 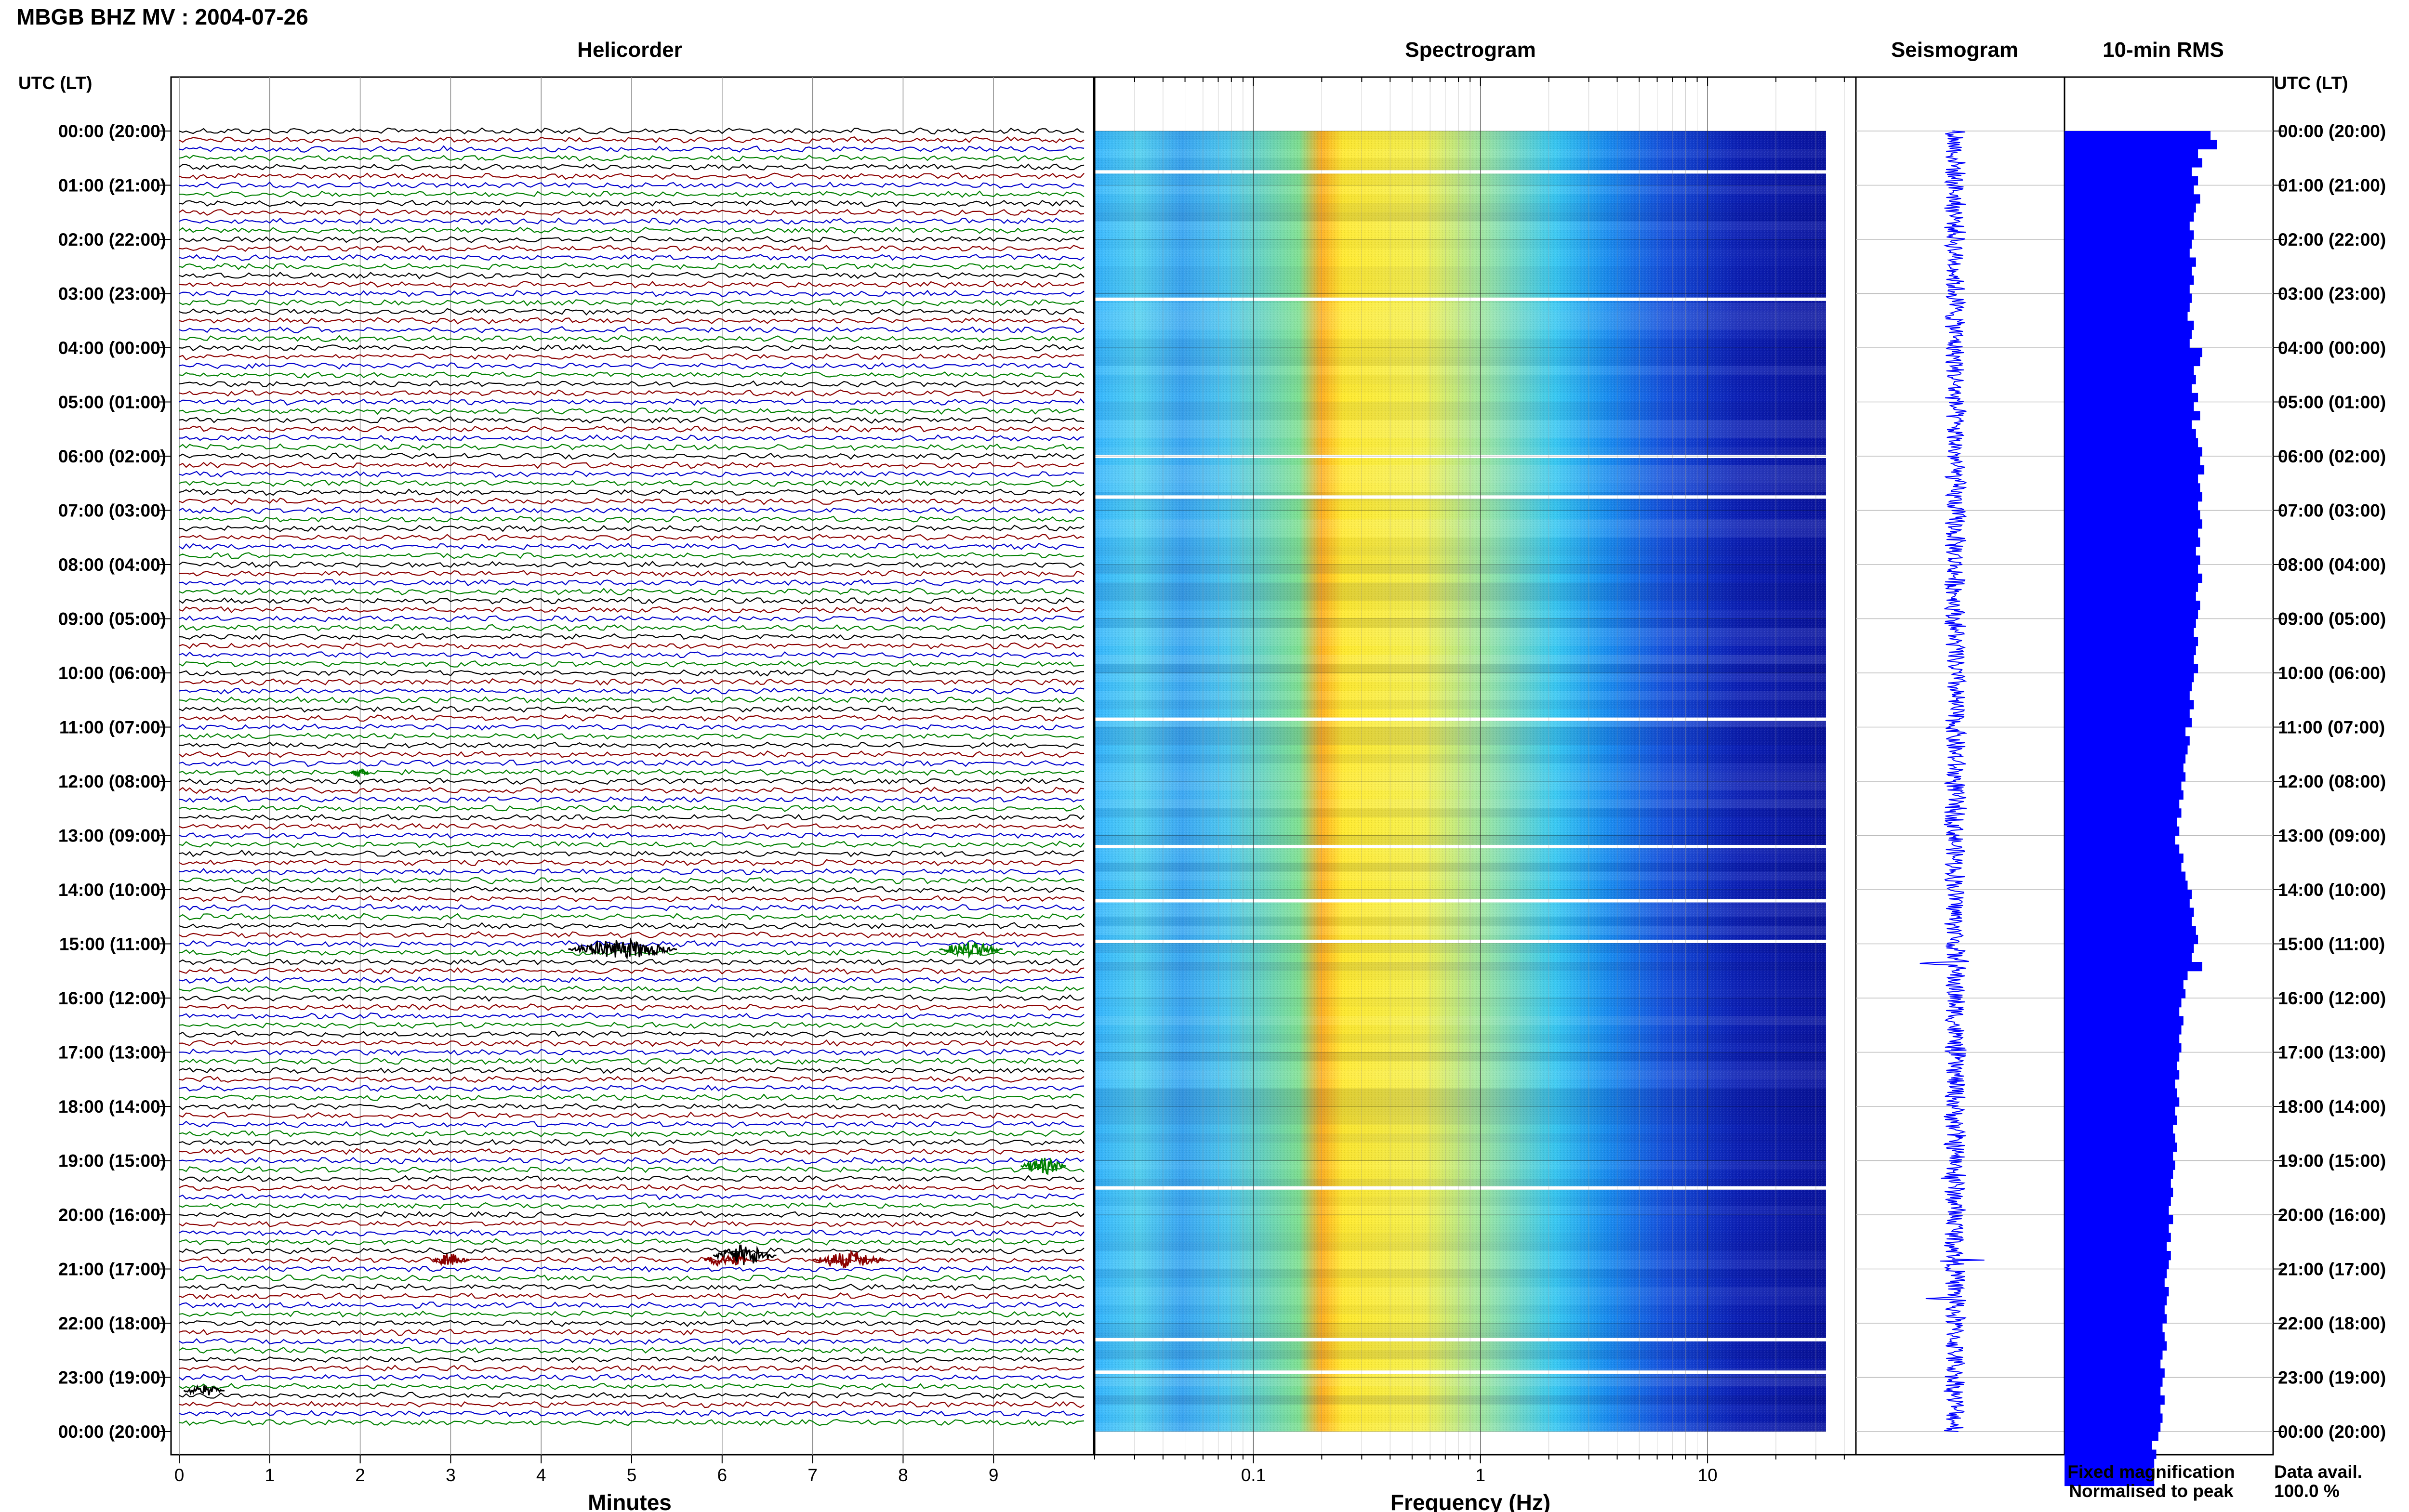 What do you see at coordinates (112, 348) in the screenshot?
I see `y-tick-label: 04:00 (00:00)` at bounding box center [112, 348].